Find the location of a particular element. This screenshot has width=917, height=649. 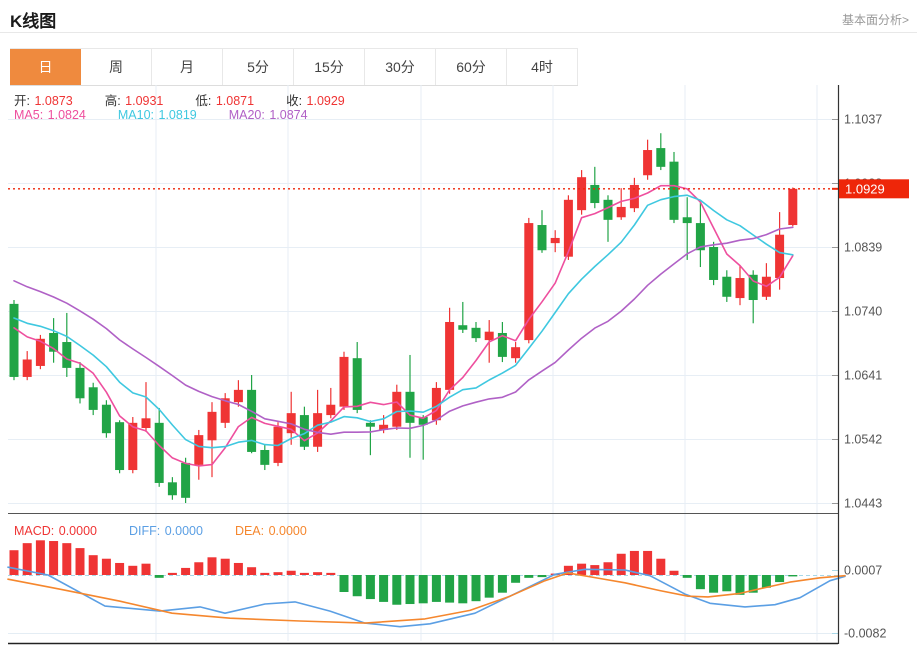

tab-60分: 60分 is located at coordinates (471, 67).